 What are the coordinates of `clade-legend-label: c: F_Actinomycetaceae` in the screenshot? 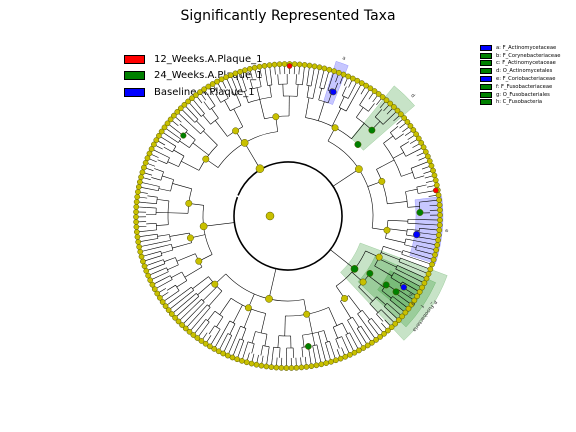 It's located at (526, 63).